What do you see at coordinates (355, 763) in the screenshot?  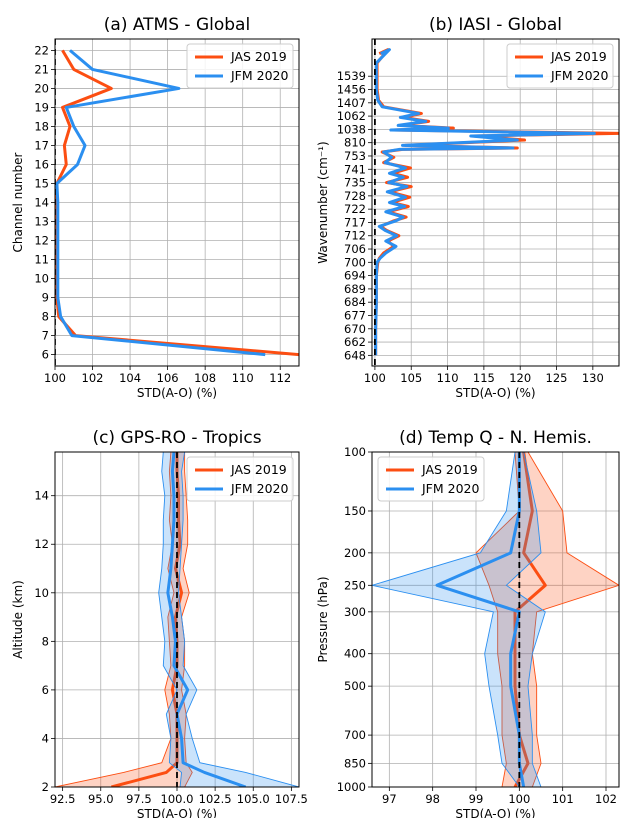 I see `tick-label-y: 850` at bounding box center [355, 763].